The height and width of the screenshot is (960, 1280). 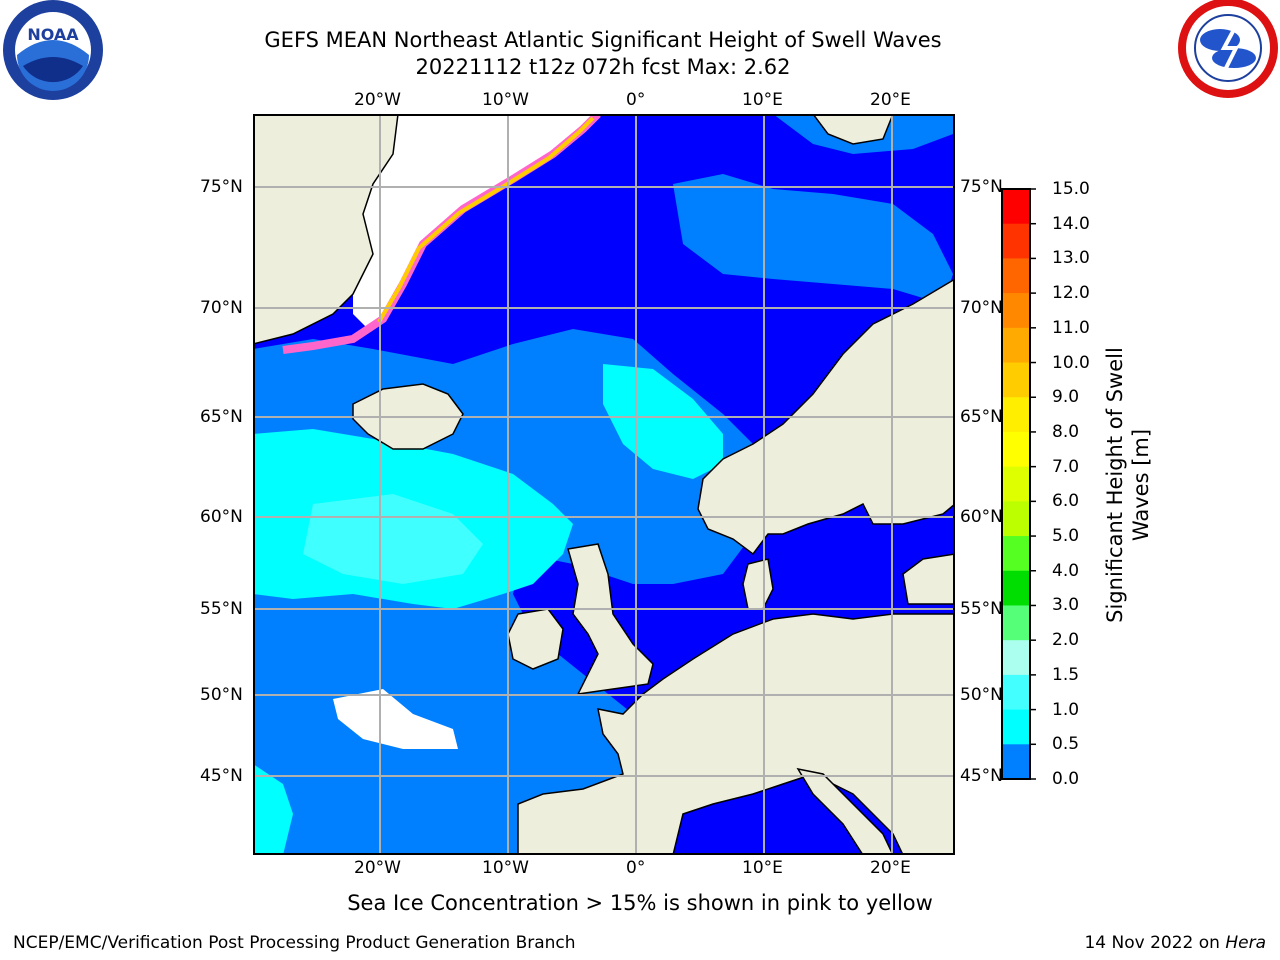 What do you see at coordinates (221, 776) in the screenshot?
I see `lat-tick-left-45n: 45°N` at bounding box center [221, 776].